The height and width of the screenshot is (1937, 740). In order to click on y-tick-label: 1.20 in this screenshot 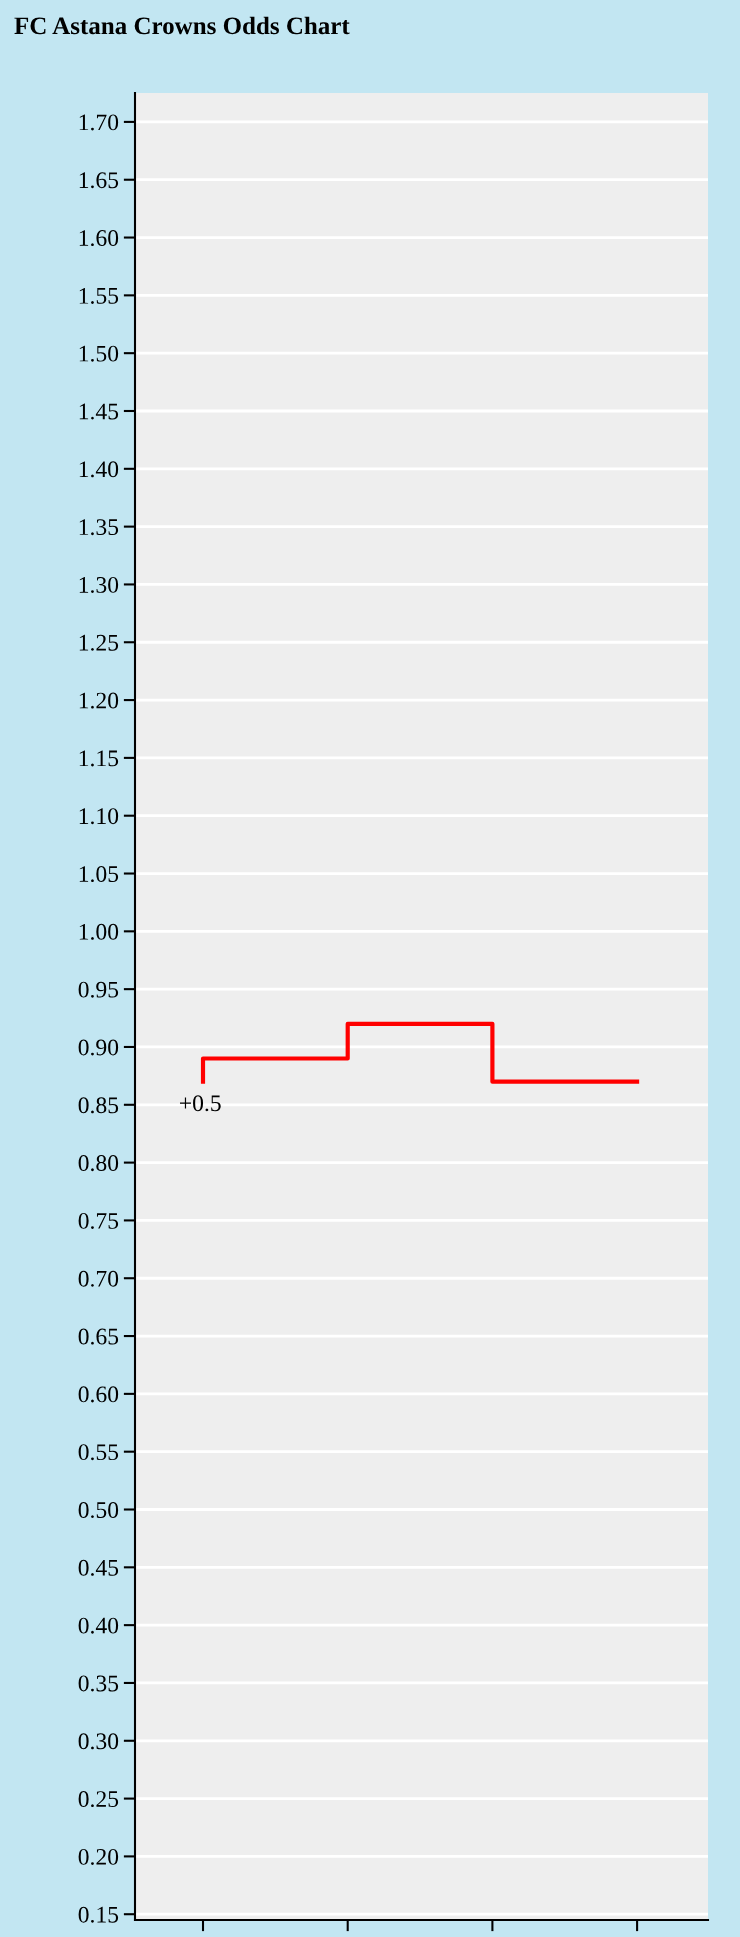, I will do `click(99, 700)`.